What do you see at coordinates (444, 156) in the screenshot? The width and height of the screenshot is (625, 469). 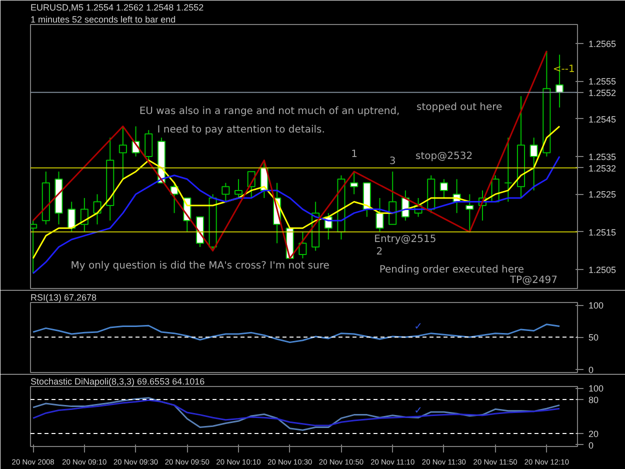 I see `annotation: stop@2532` at bounding box center [444, 156].